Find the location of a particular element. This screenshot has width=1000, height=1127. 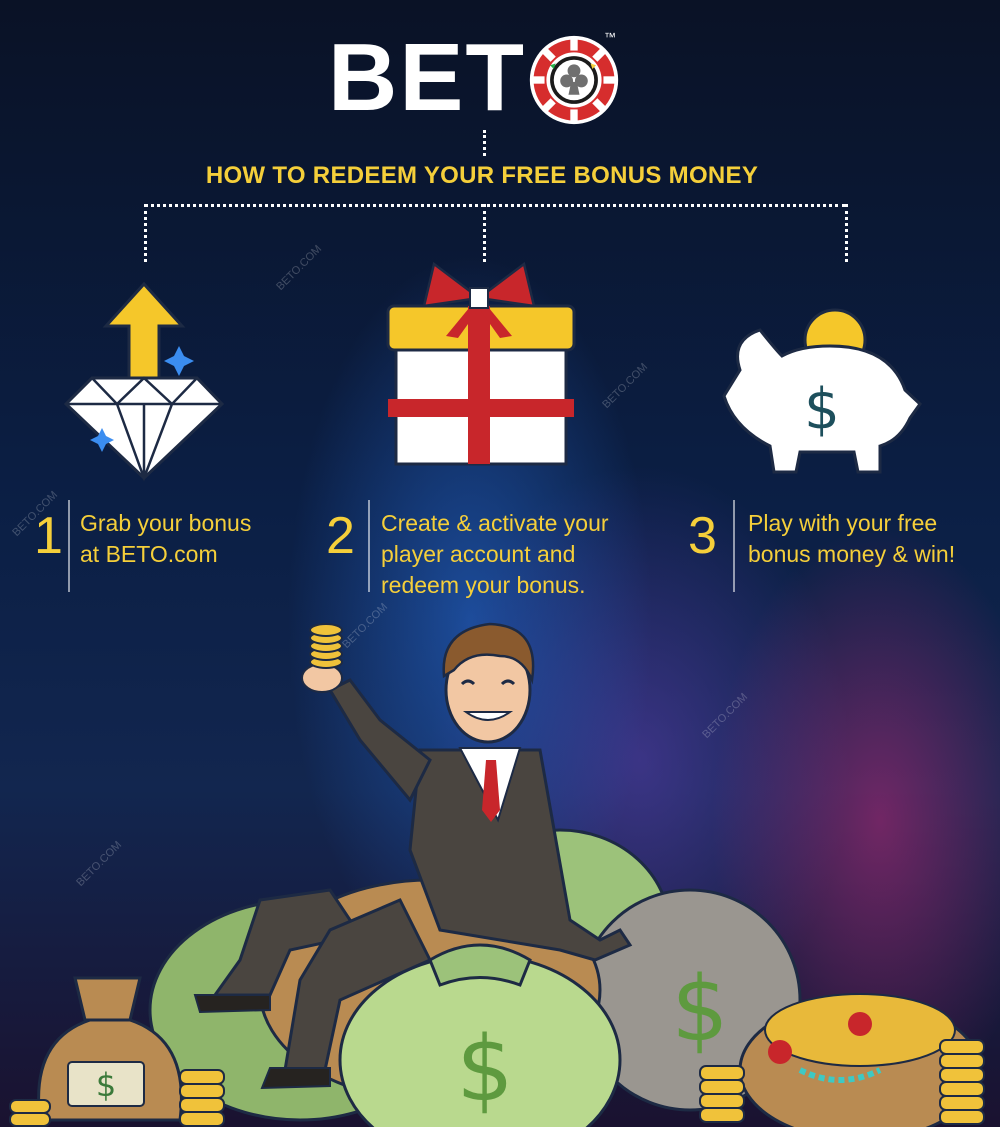

step-3-text: Play with your free bonus money & win! is located at coordinates (851, 539).